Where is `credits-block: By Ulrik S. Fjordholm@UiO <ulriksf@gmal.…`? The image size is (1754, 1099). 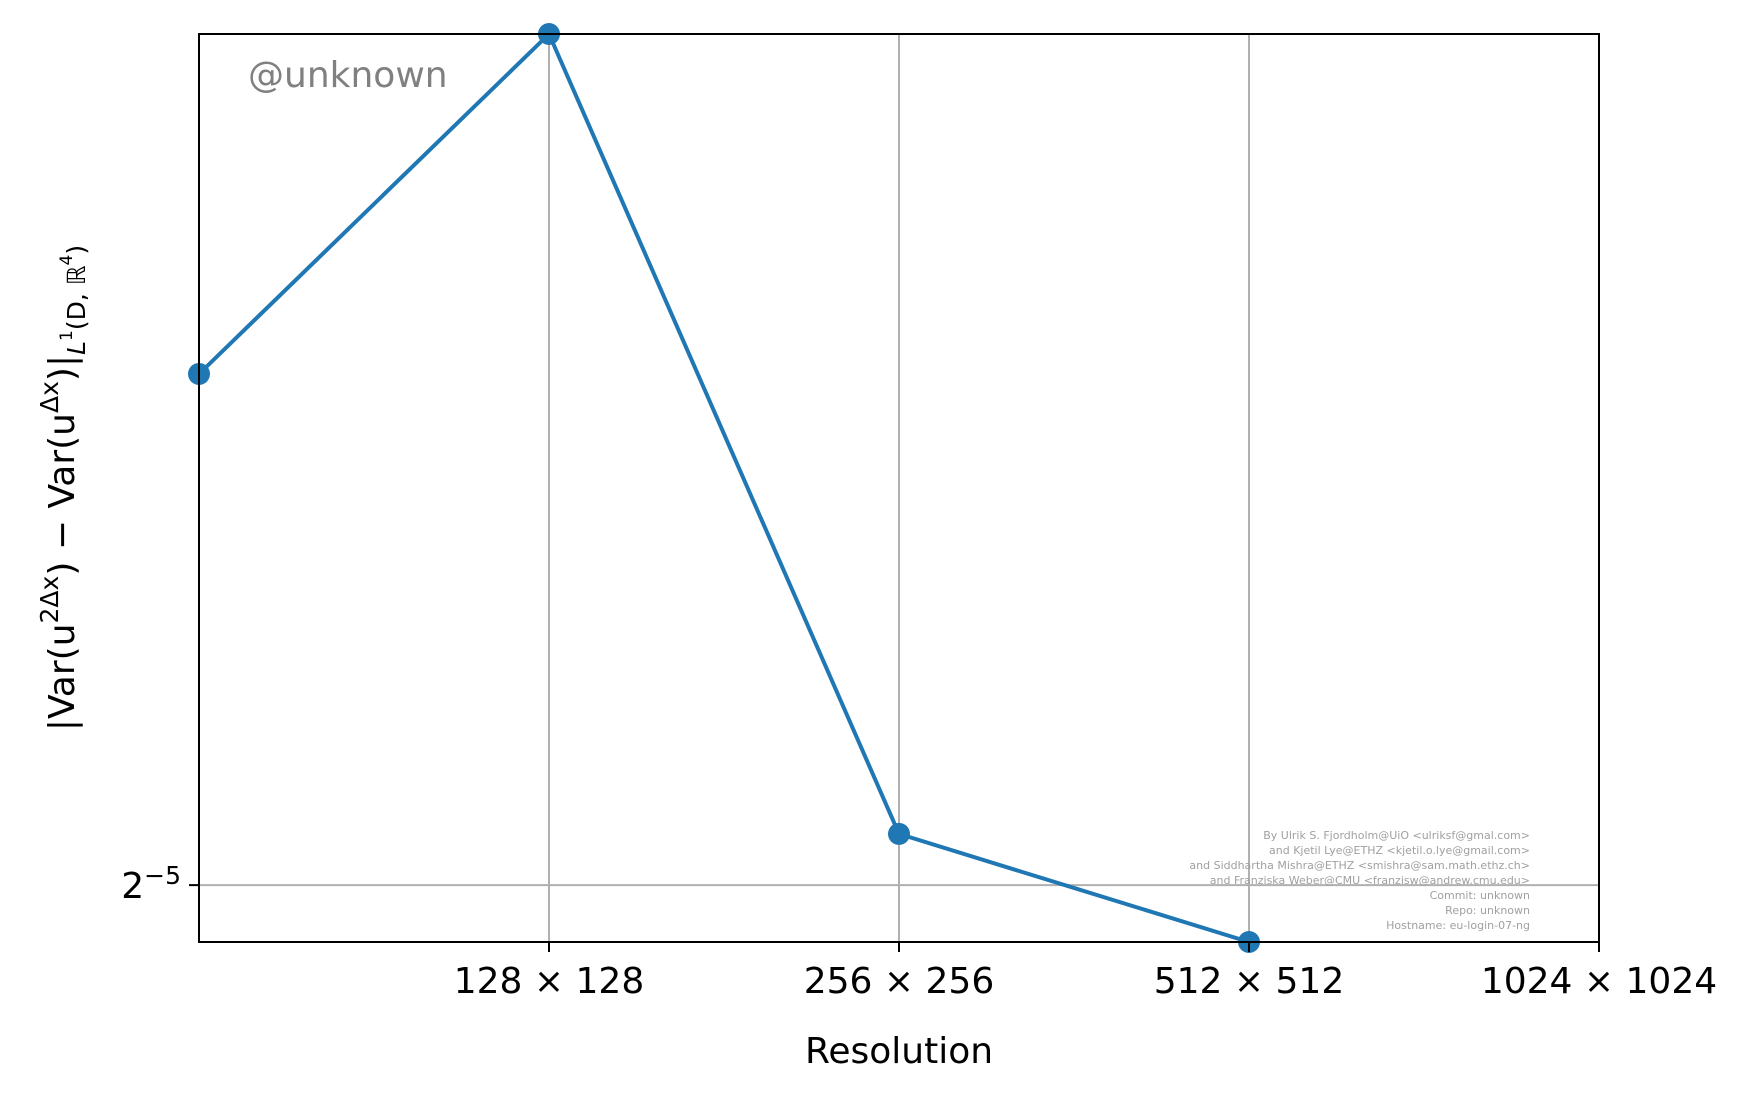
credits-block: By Ulrik S. Fjordholm@UiO <ulriksf@gmal.… is located at coordinates (1359, 880).